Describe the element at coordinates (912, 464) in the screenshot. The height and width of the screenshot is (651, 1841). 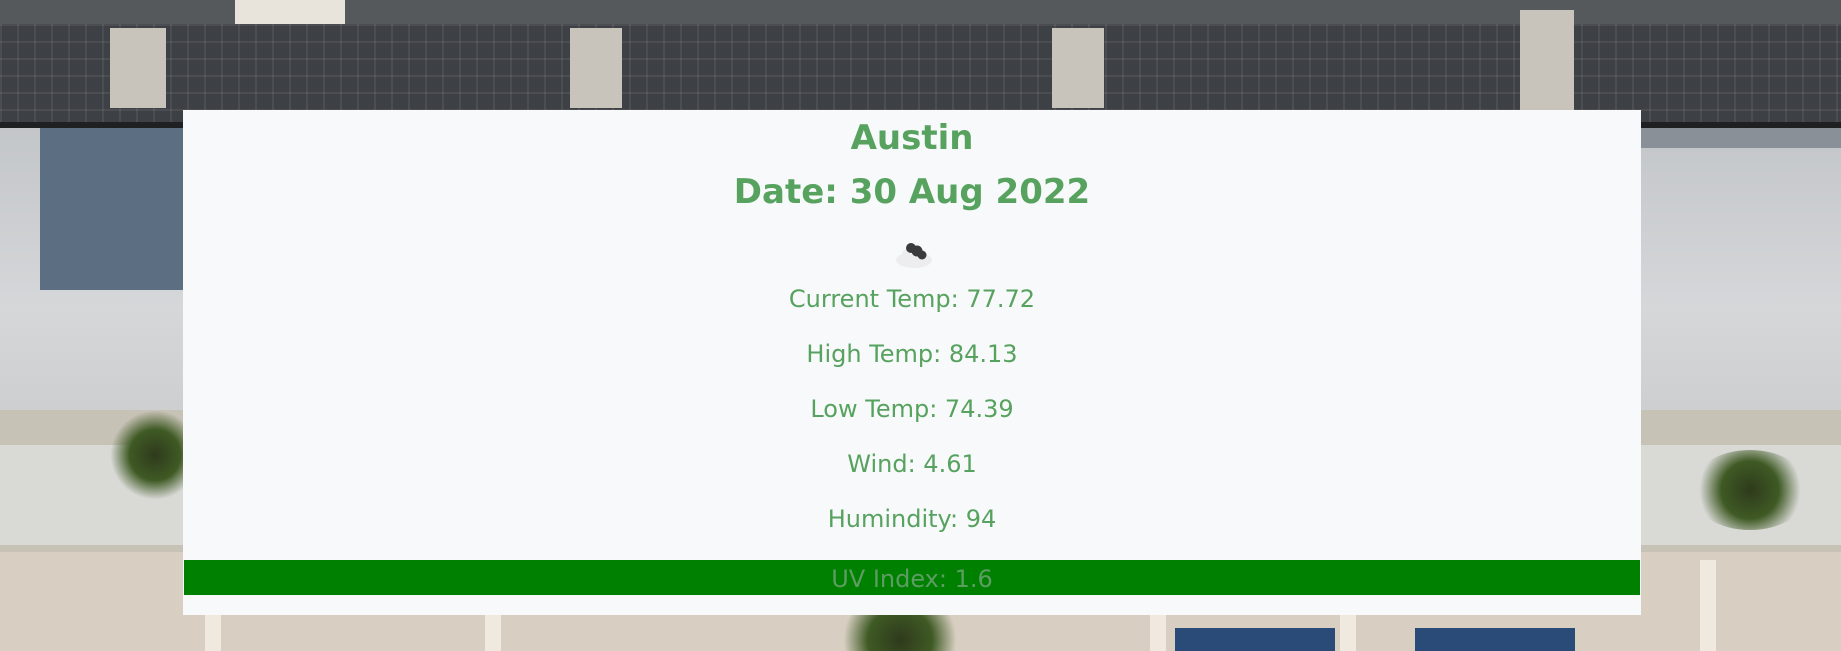
I see `wind-speed: Wind: 4.61` at that location.